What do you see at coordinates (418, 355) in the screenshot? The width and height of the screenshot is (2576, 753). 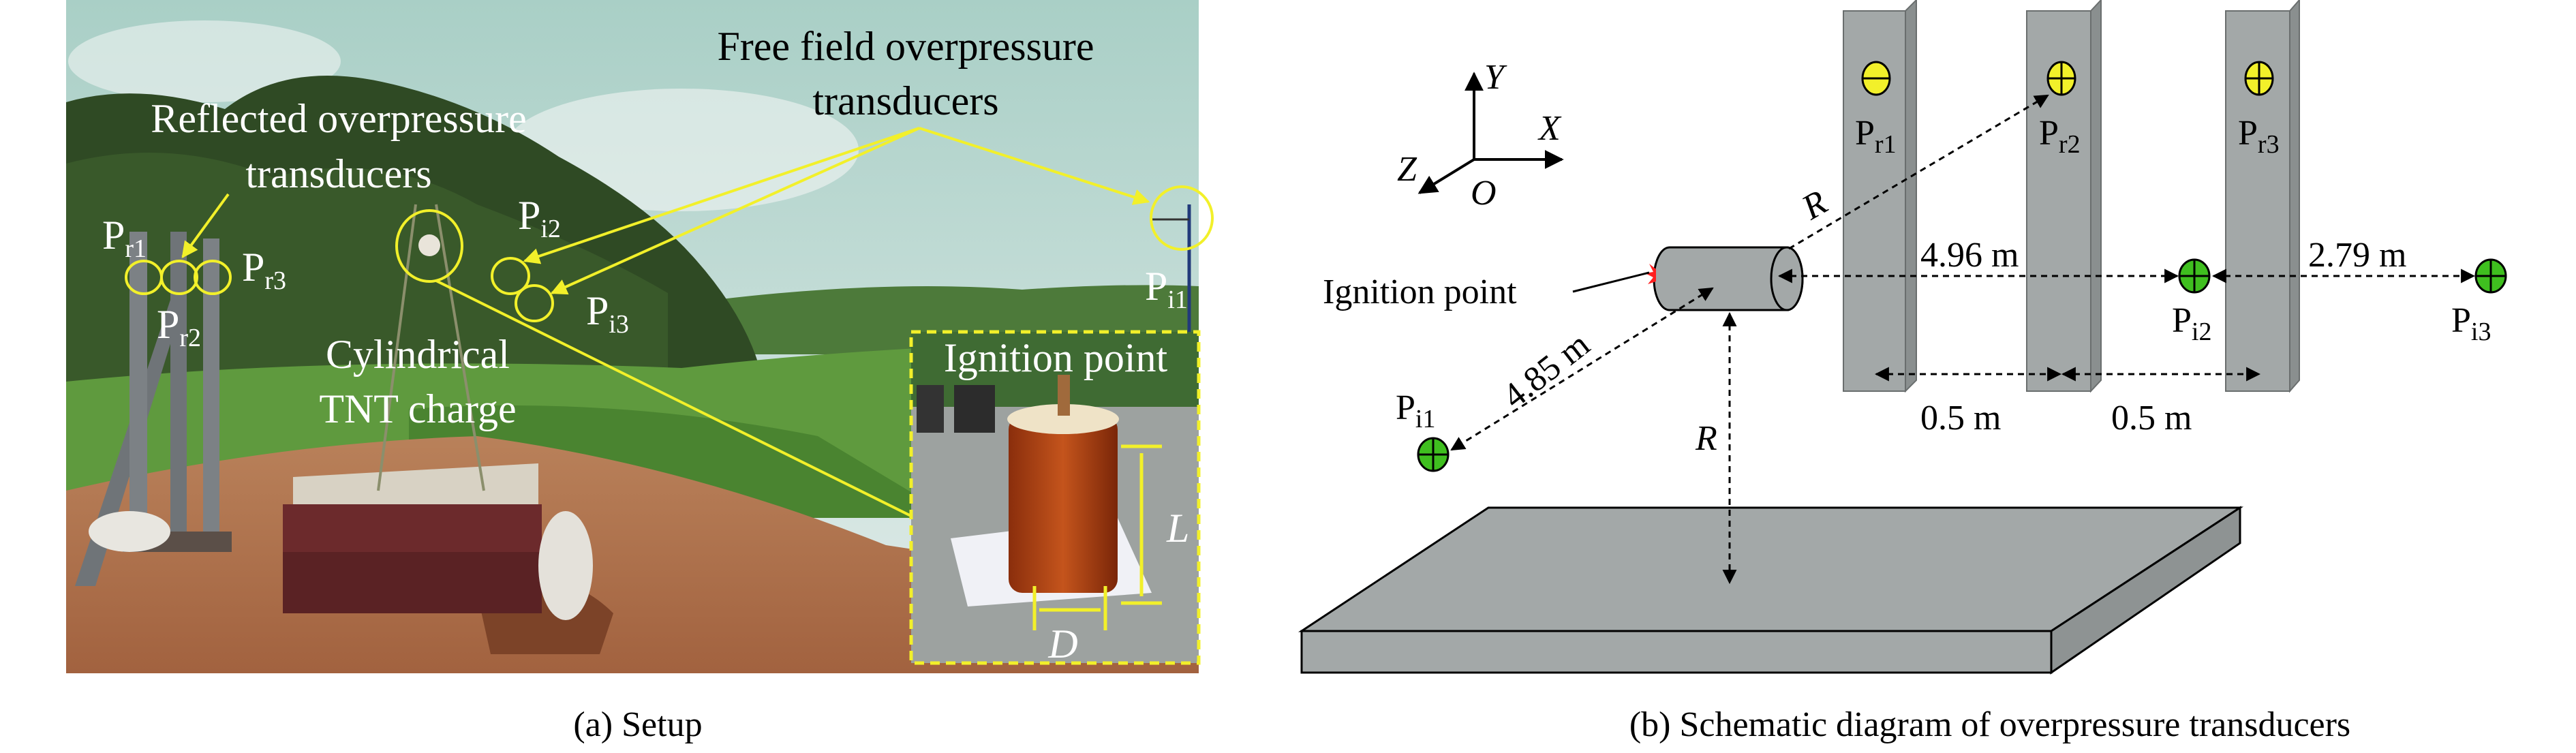 I see `charge-label-1: Cylindrical` at bounding box center [418, 355].